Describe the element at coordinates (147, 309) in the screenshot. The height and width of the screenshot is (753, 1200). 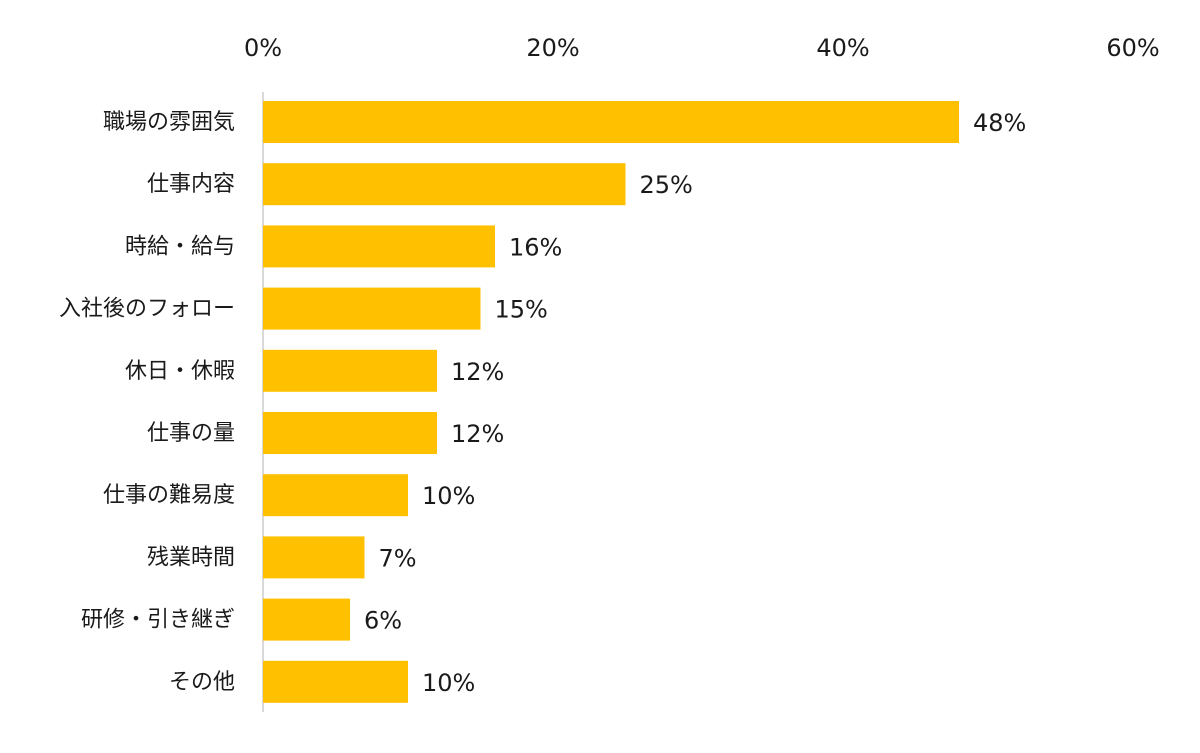
I see `category-label: 入社後のフォロー` at that location.